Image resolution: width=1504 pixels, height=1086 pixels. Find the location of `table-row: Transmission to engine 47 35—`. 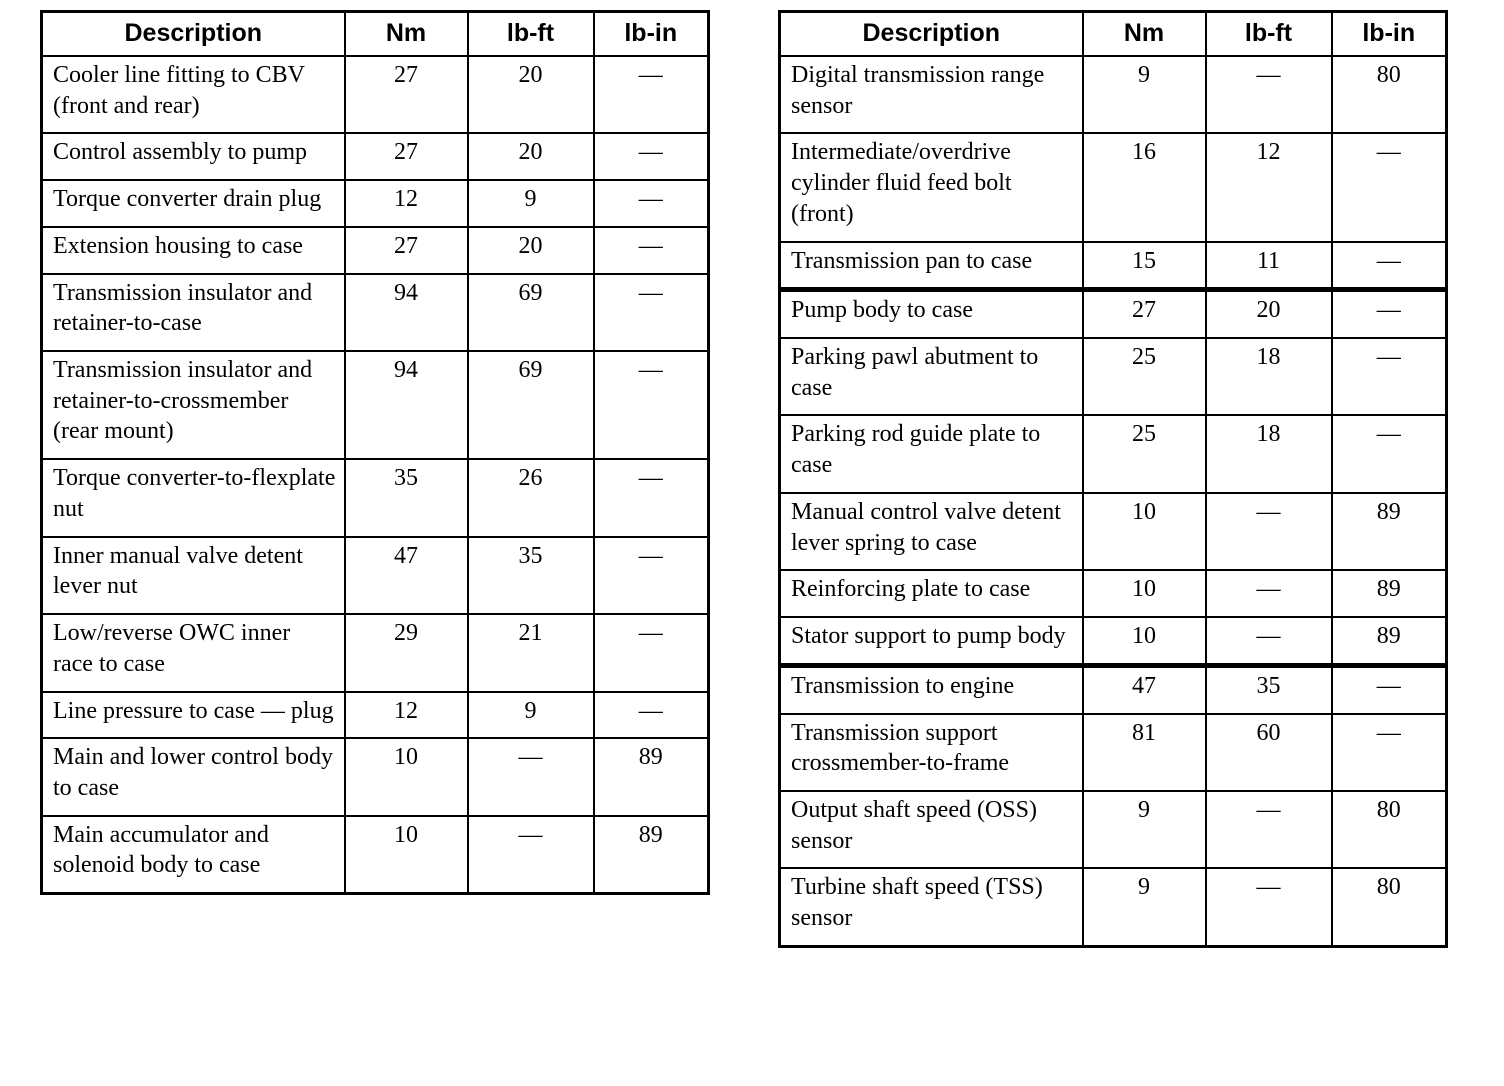

table-row: Transmission to engine 47 35— is located at coordinates (1113, 688).